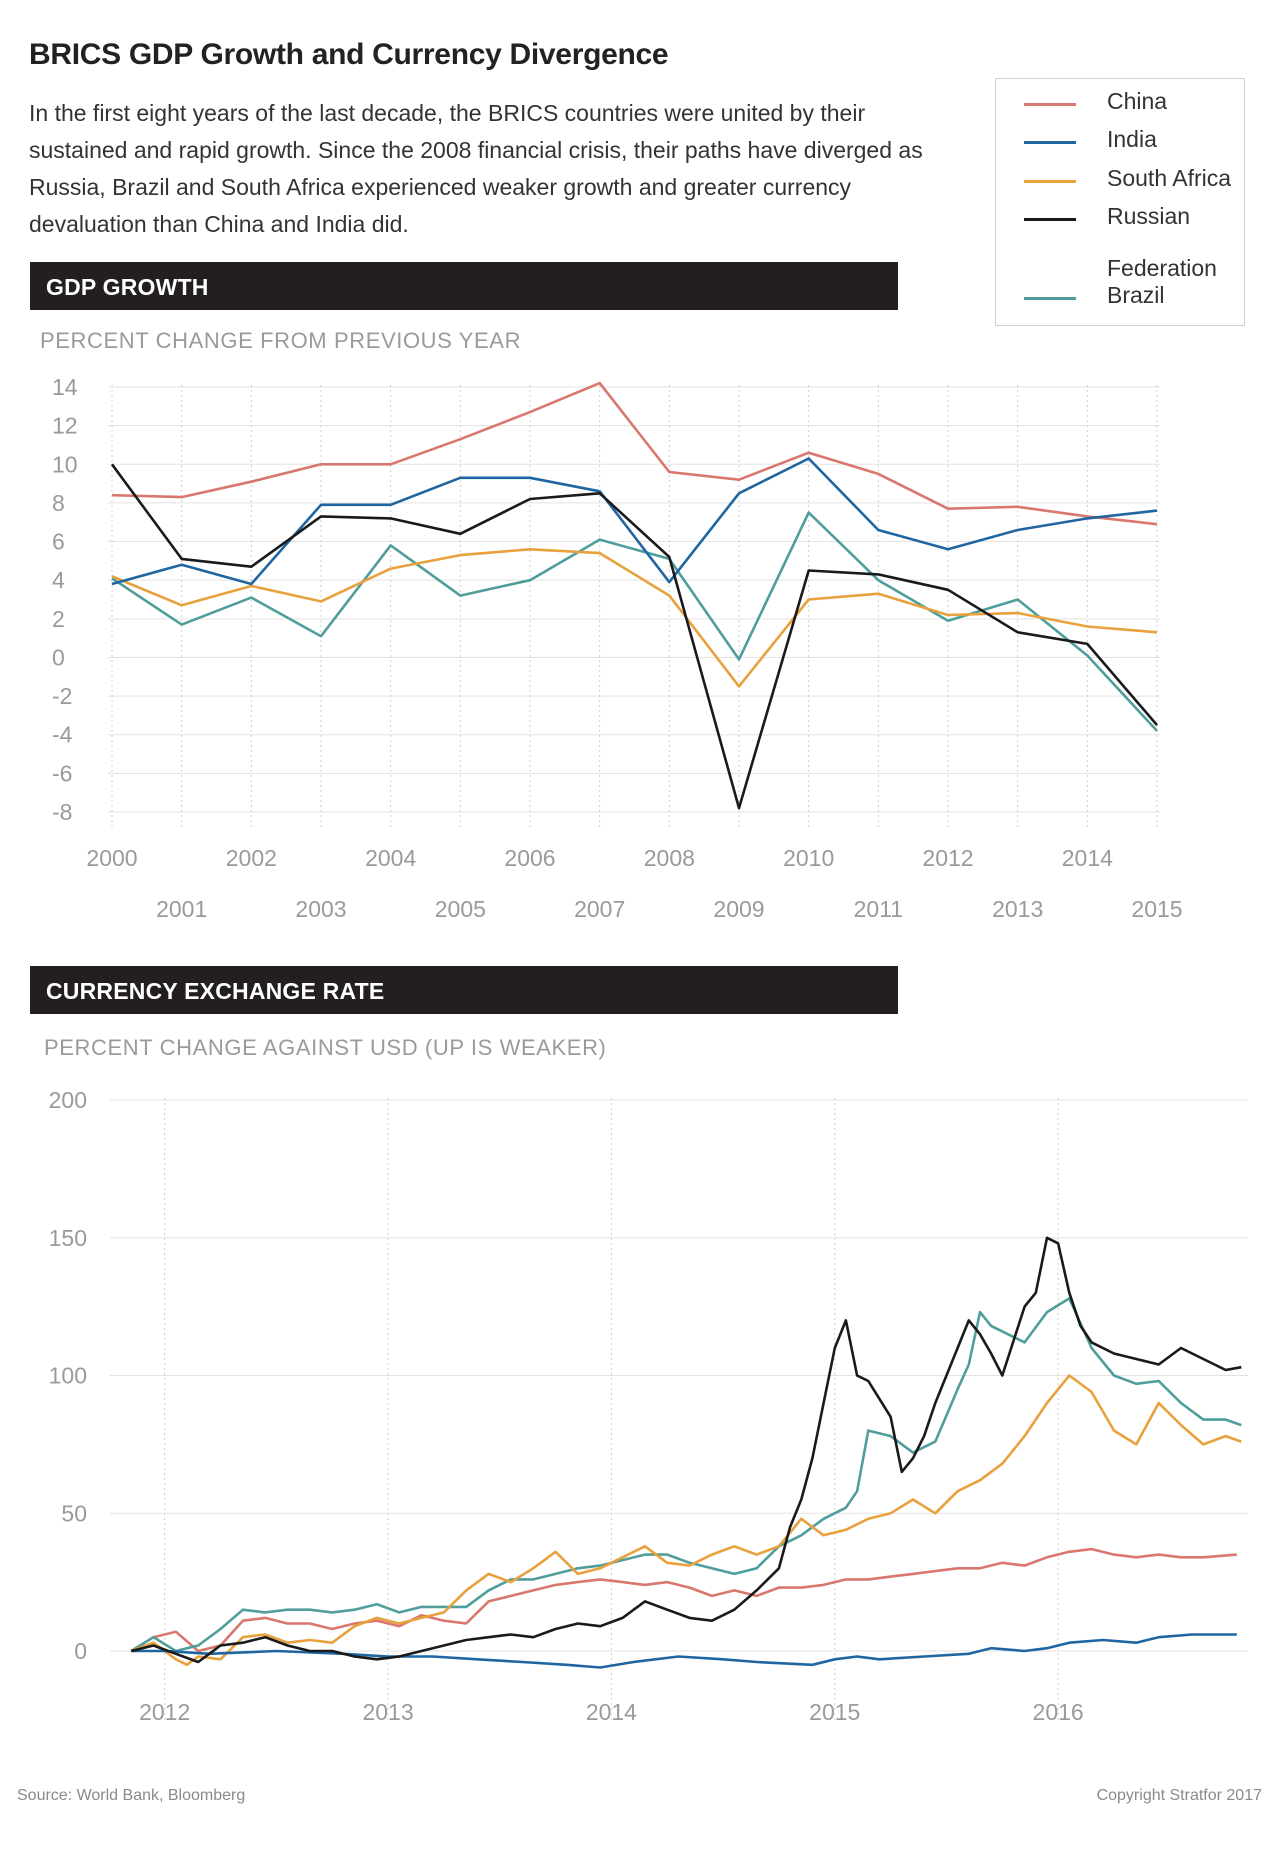  What do you see at coordinates (460, 909) in the screenshot?
I see `gdp-x-tick-label: 2005` at bounding box center [460, 909].